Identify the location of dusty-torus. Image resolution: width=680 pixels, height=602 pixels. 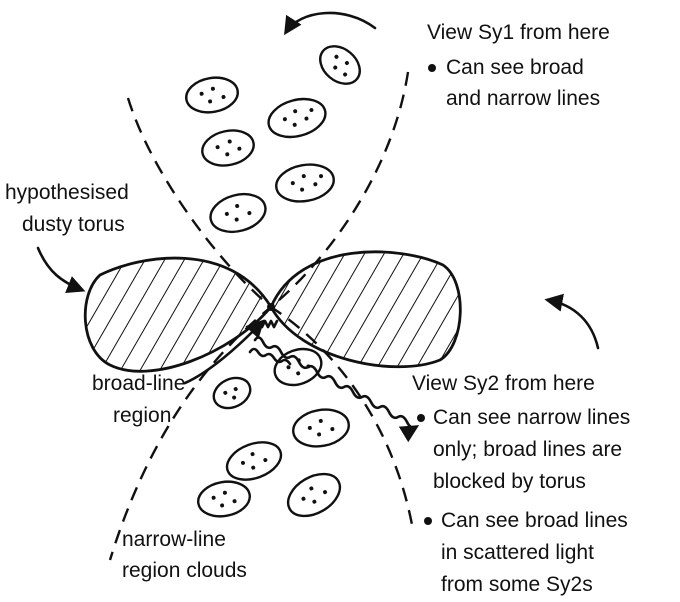
(272, 311).